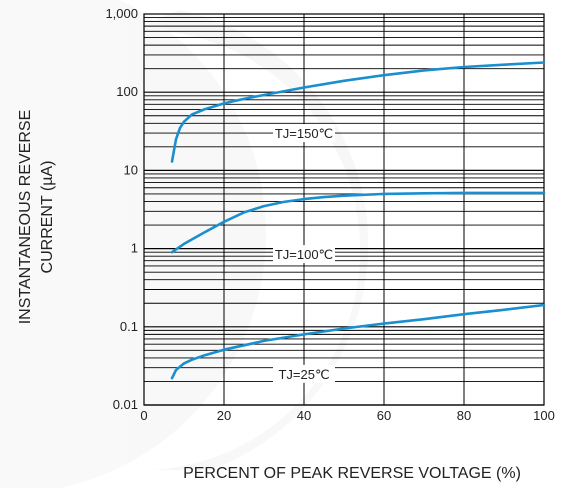  Describe the element at coordinates (47, 217) in the screenshot. I see `y-axis-title-line-2: CURRENT (µA)` at that location.